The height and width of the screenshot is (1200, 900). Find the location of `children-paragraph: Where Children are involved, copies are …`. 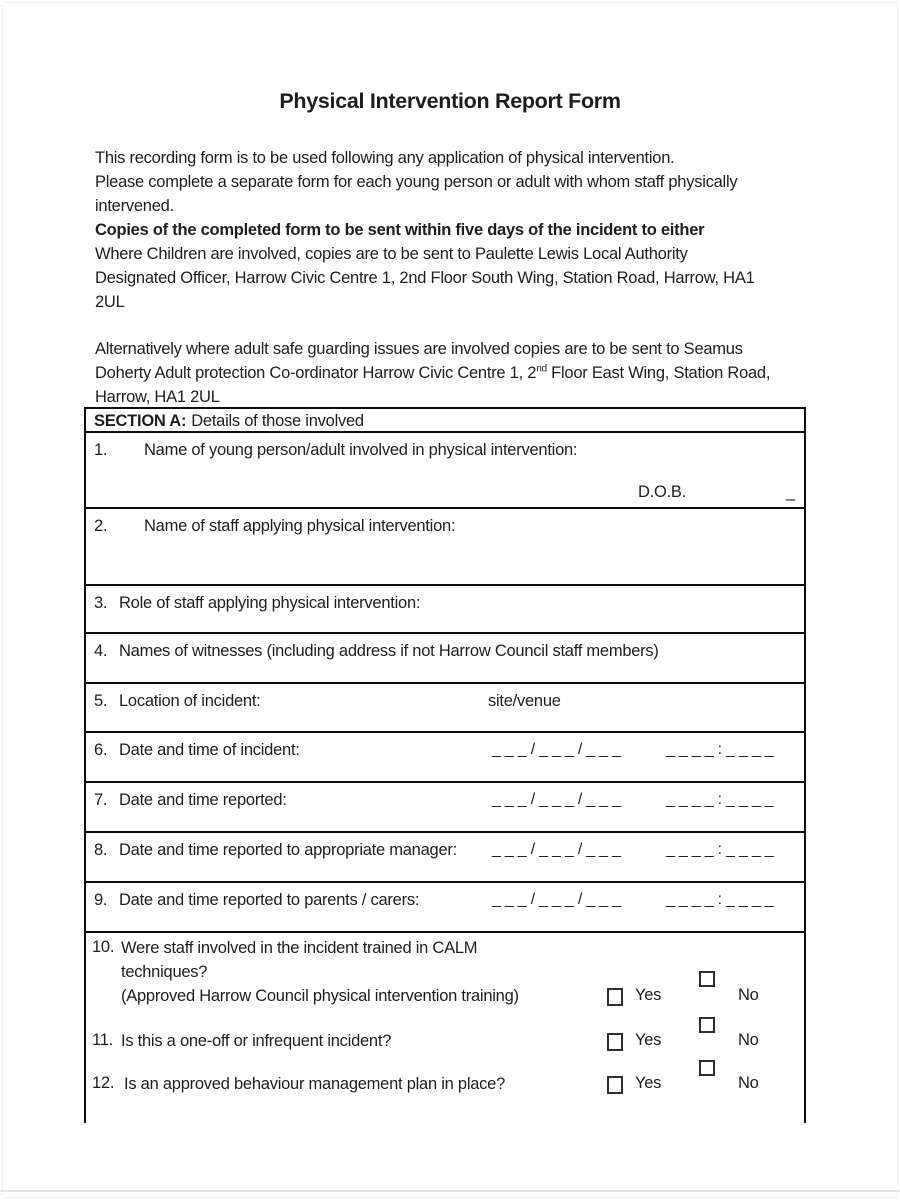

children-paragraph: Where Children are involved, copies are … is located at coordinates (425, 278).